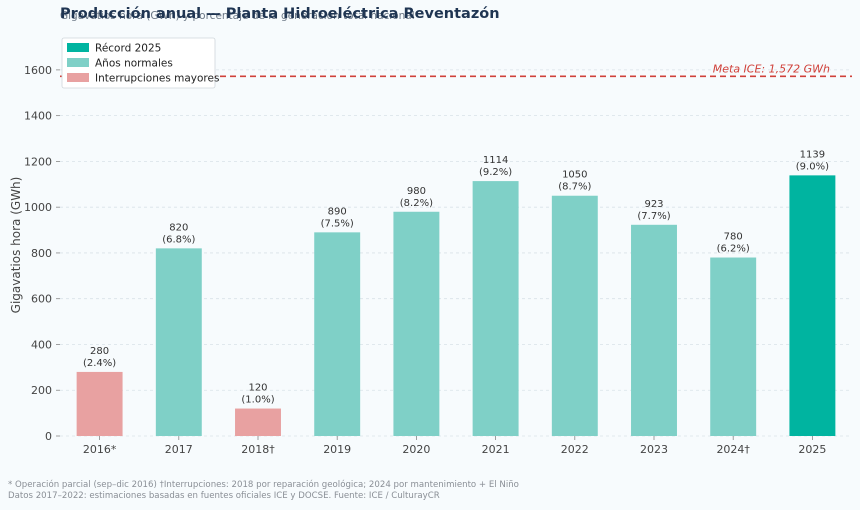 The image size is (860, 510). Describe the element at coordinates (100, 449) in the screenshot. I see `x-tick-label: 2016*` at that location.